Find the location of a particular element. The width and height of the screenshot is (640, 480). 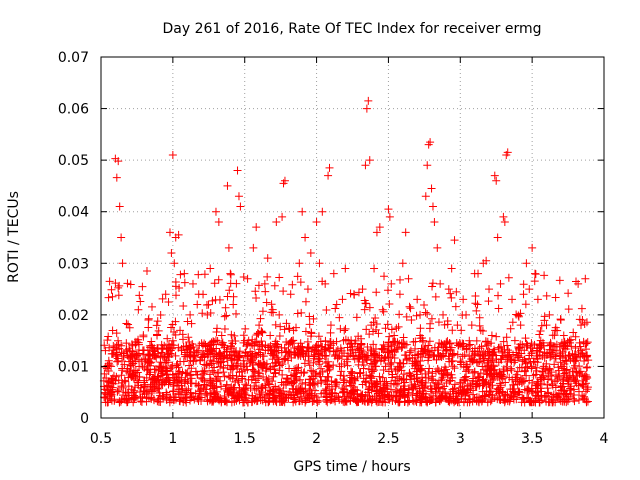

y-tick-label: 0.04 is located at coordinates (73, 213).